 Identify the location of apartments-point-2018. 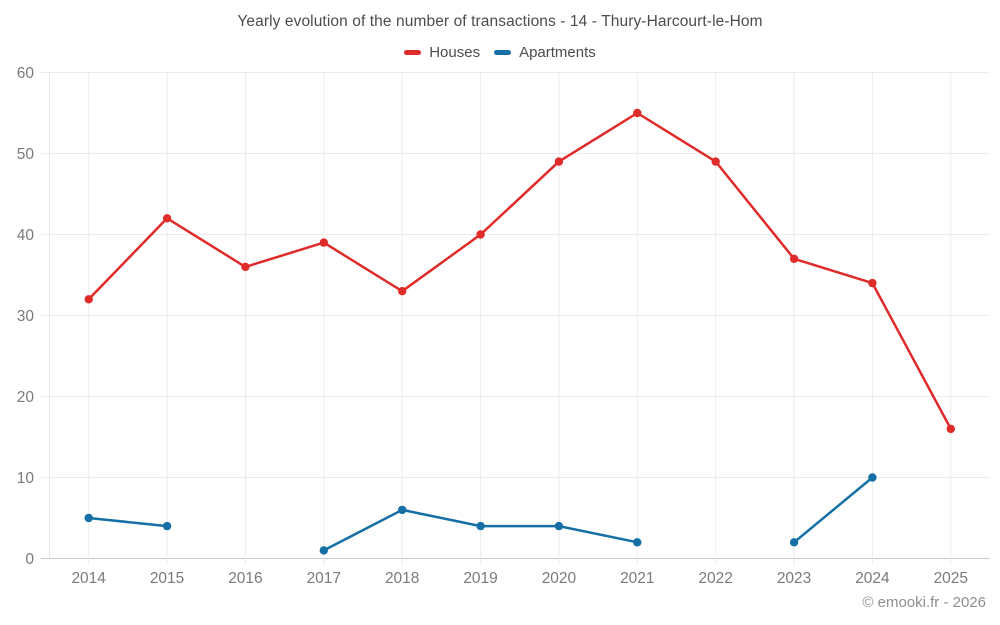
(402, 510).